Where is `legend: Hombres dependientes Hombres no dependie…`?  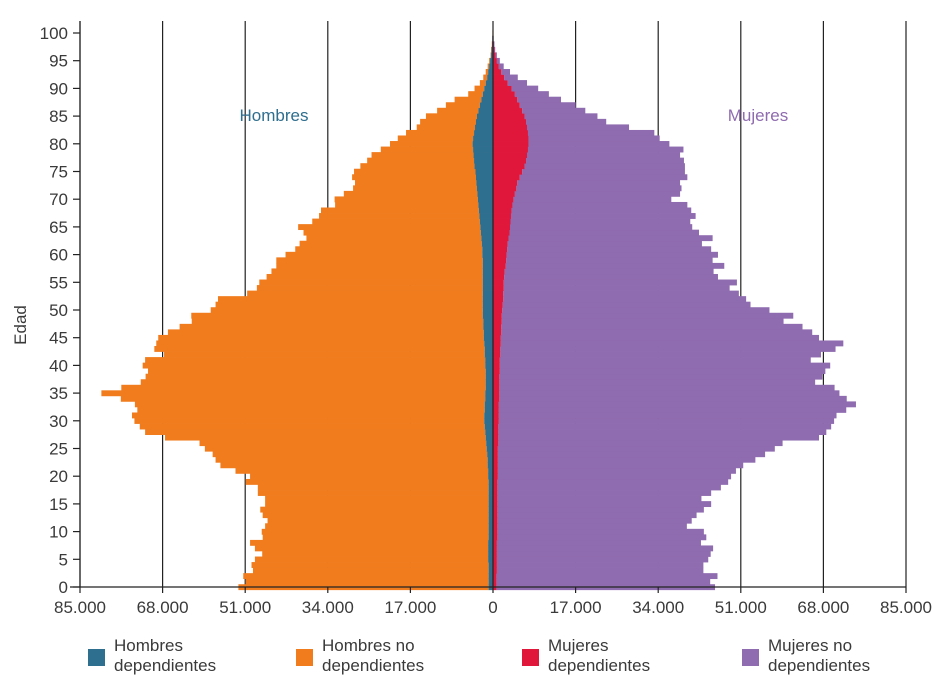 legend: Hombres dependientes Hombres no dependie… is located at coordinates (474, 661).